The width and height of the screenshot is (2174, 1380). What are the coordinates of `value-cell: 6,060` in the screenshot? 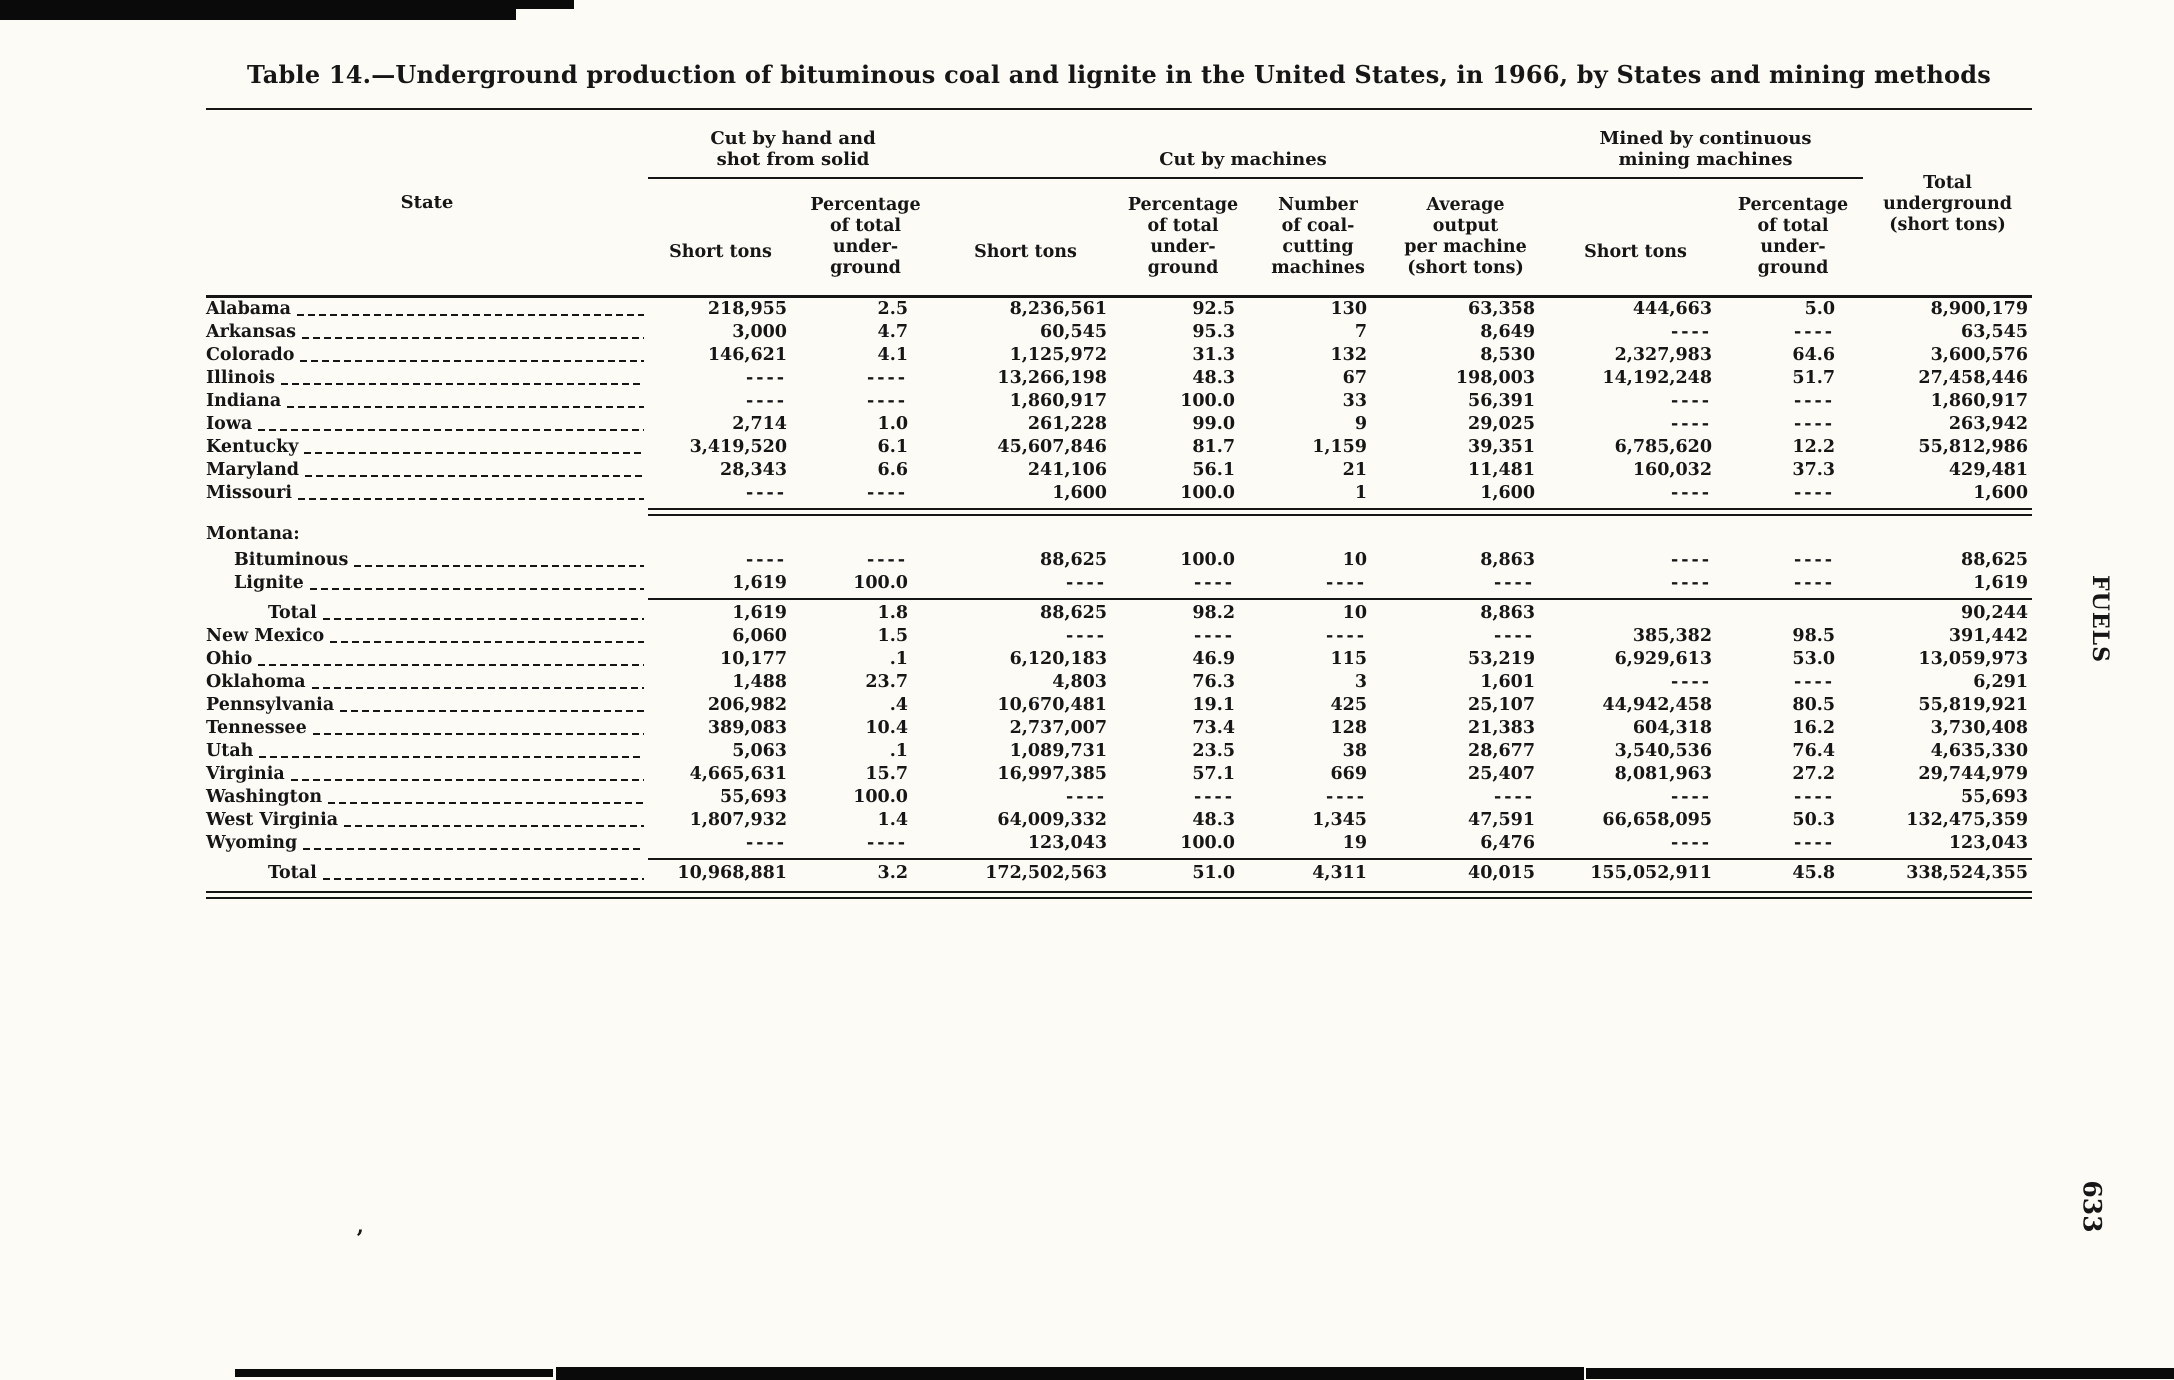 It's located at (759, 636).